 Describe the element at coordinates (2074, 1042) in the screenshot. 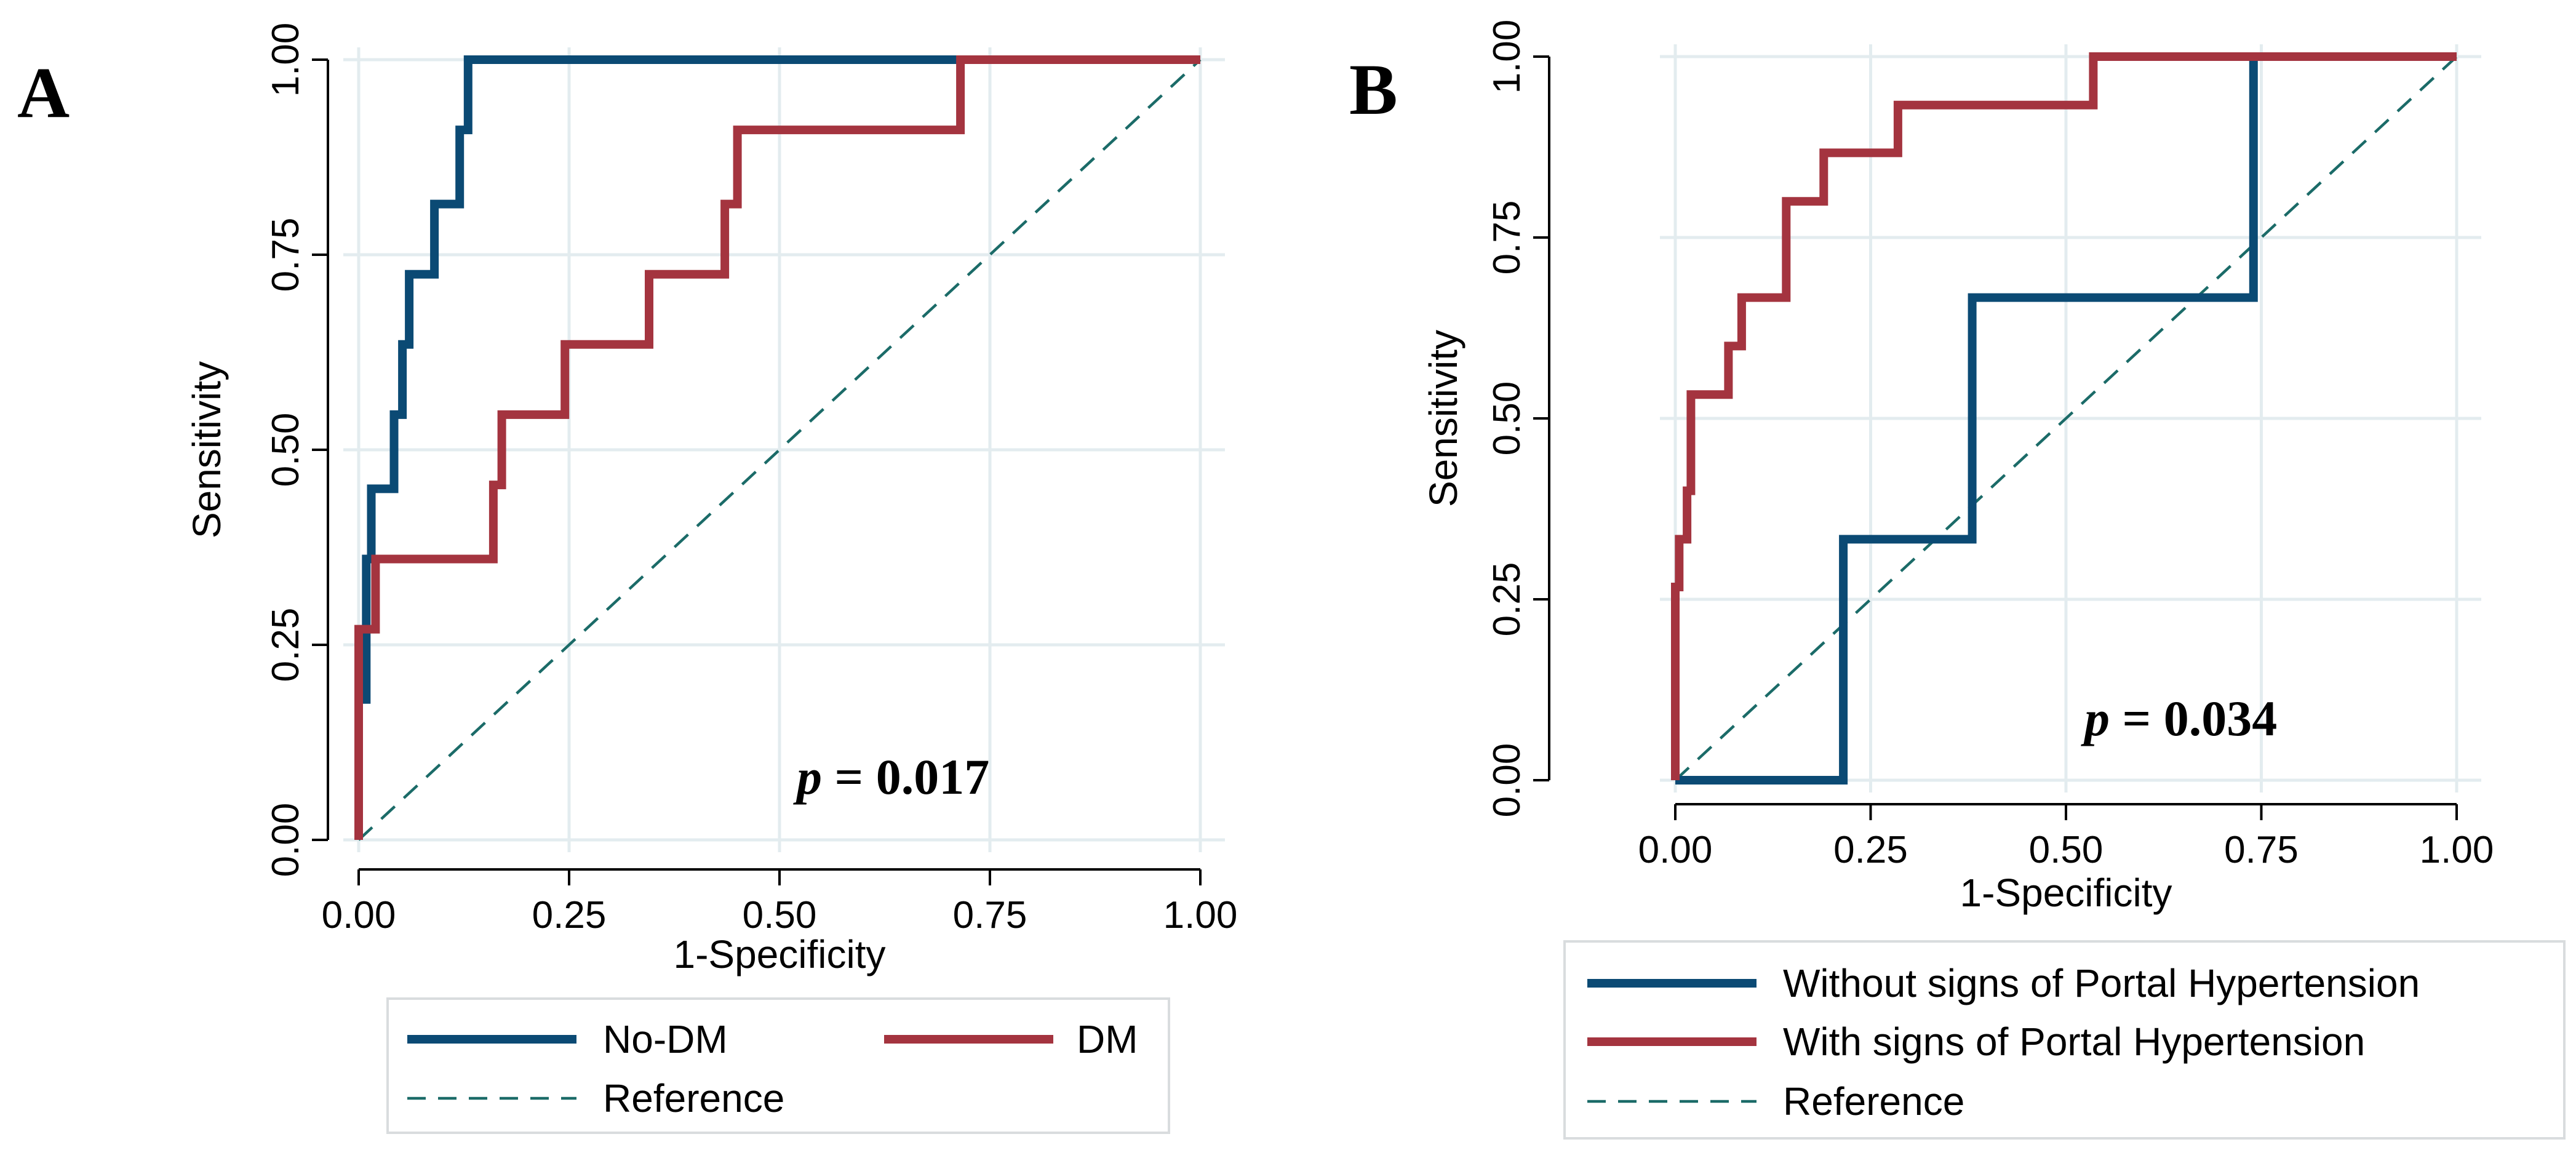

I see `legend-label: With signs of Portal Hypertension` at that location.